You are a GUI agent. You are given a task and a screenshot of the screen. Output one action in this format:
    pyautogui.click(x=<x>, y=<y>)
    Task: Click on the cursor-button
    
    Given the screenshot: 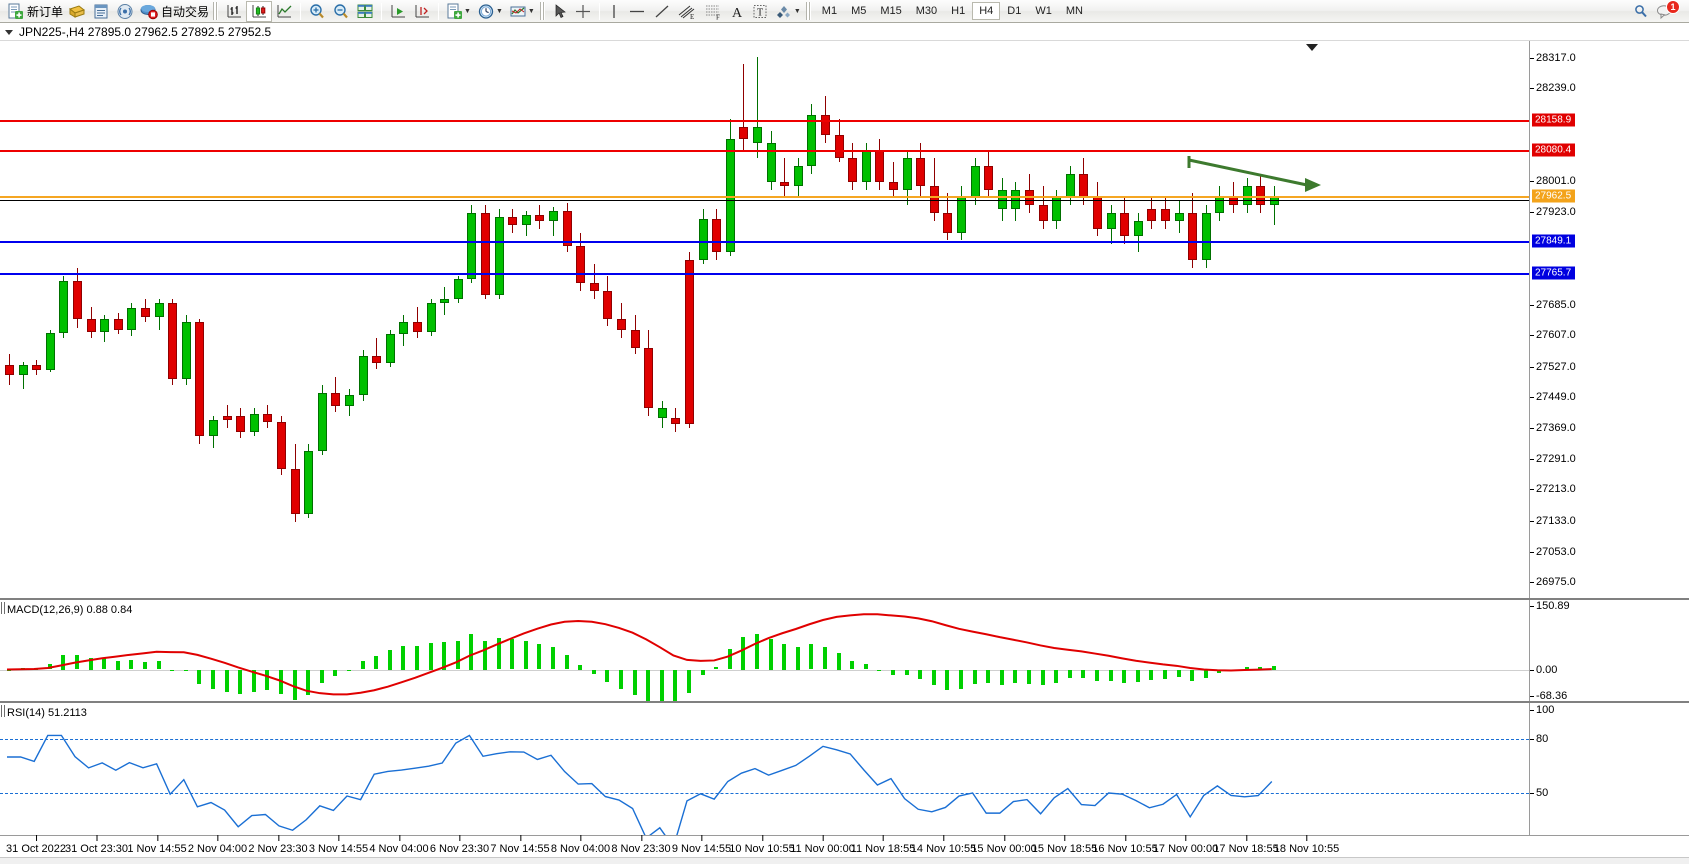 What is the action you would take?
    pyautogui.click(x=560, y=11)
    